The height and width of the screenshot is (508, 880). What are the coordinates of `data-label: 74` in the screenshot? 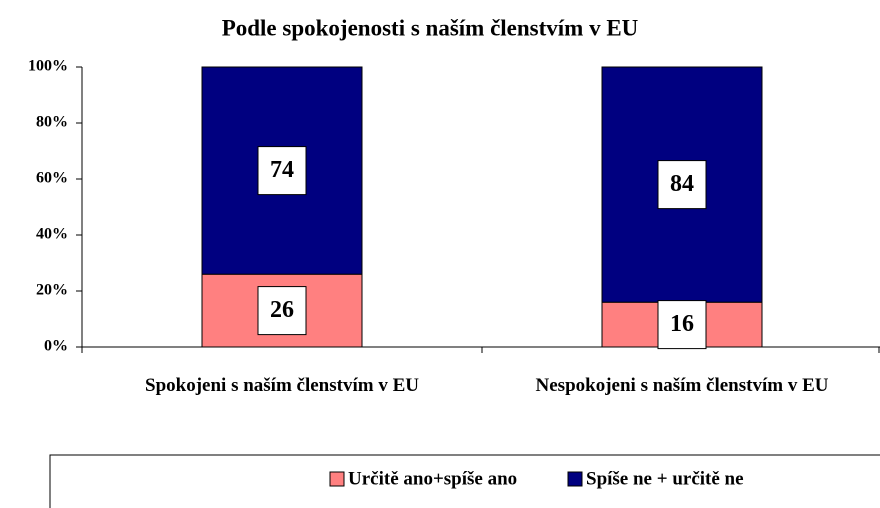 It's located at (282, 170).